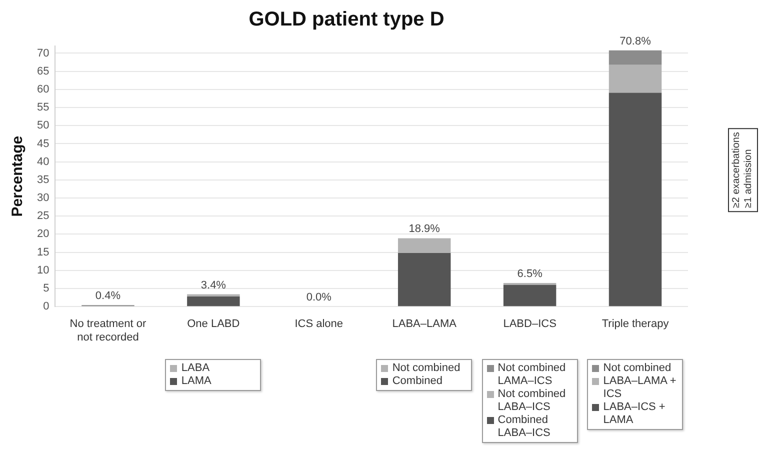  Describe the element at coordinates (532, 401) in the screenshot. I see `legend-label: Not combined LABA–ICS` at that location.